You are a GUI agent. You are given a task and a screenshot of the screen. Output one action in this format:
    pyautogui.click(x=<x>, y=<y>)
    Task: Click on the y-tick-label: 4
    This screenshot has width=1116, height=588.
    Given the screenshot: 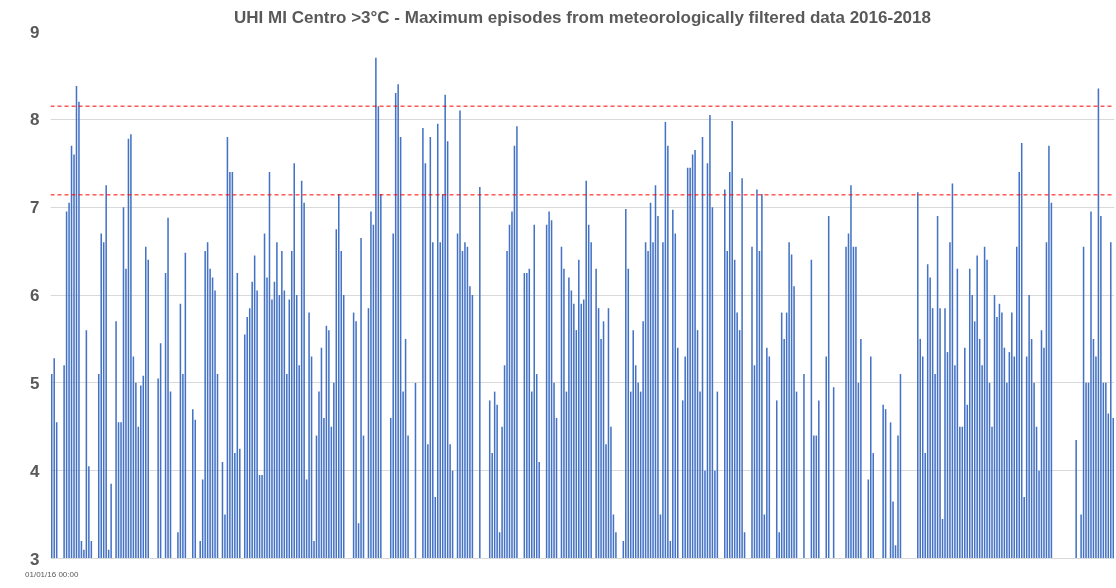 What is the action you would take?
    pyautogui.click(x=35, y=471)
    